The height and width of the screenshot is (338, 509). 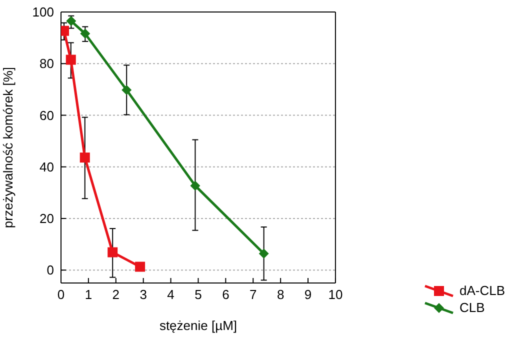 What do you see at coordinates (170, 294) in the screenshot?
I see `x-tick-label: 4` at bounding box center [170, 294].